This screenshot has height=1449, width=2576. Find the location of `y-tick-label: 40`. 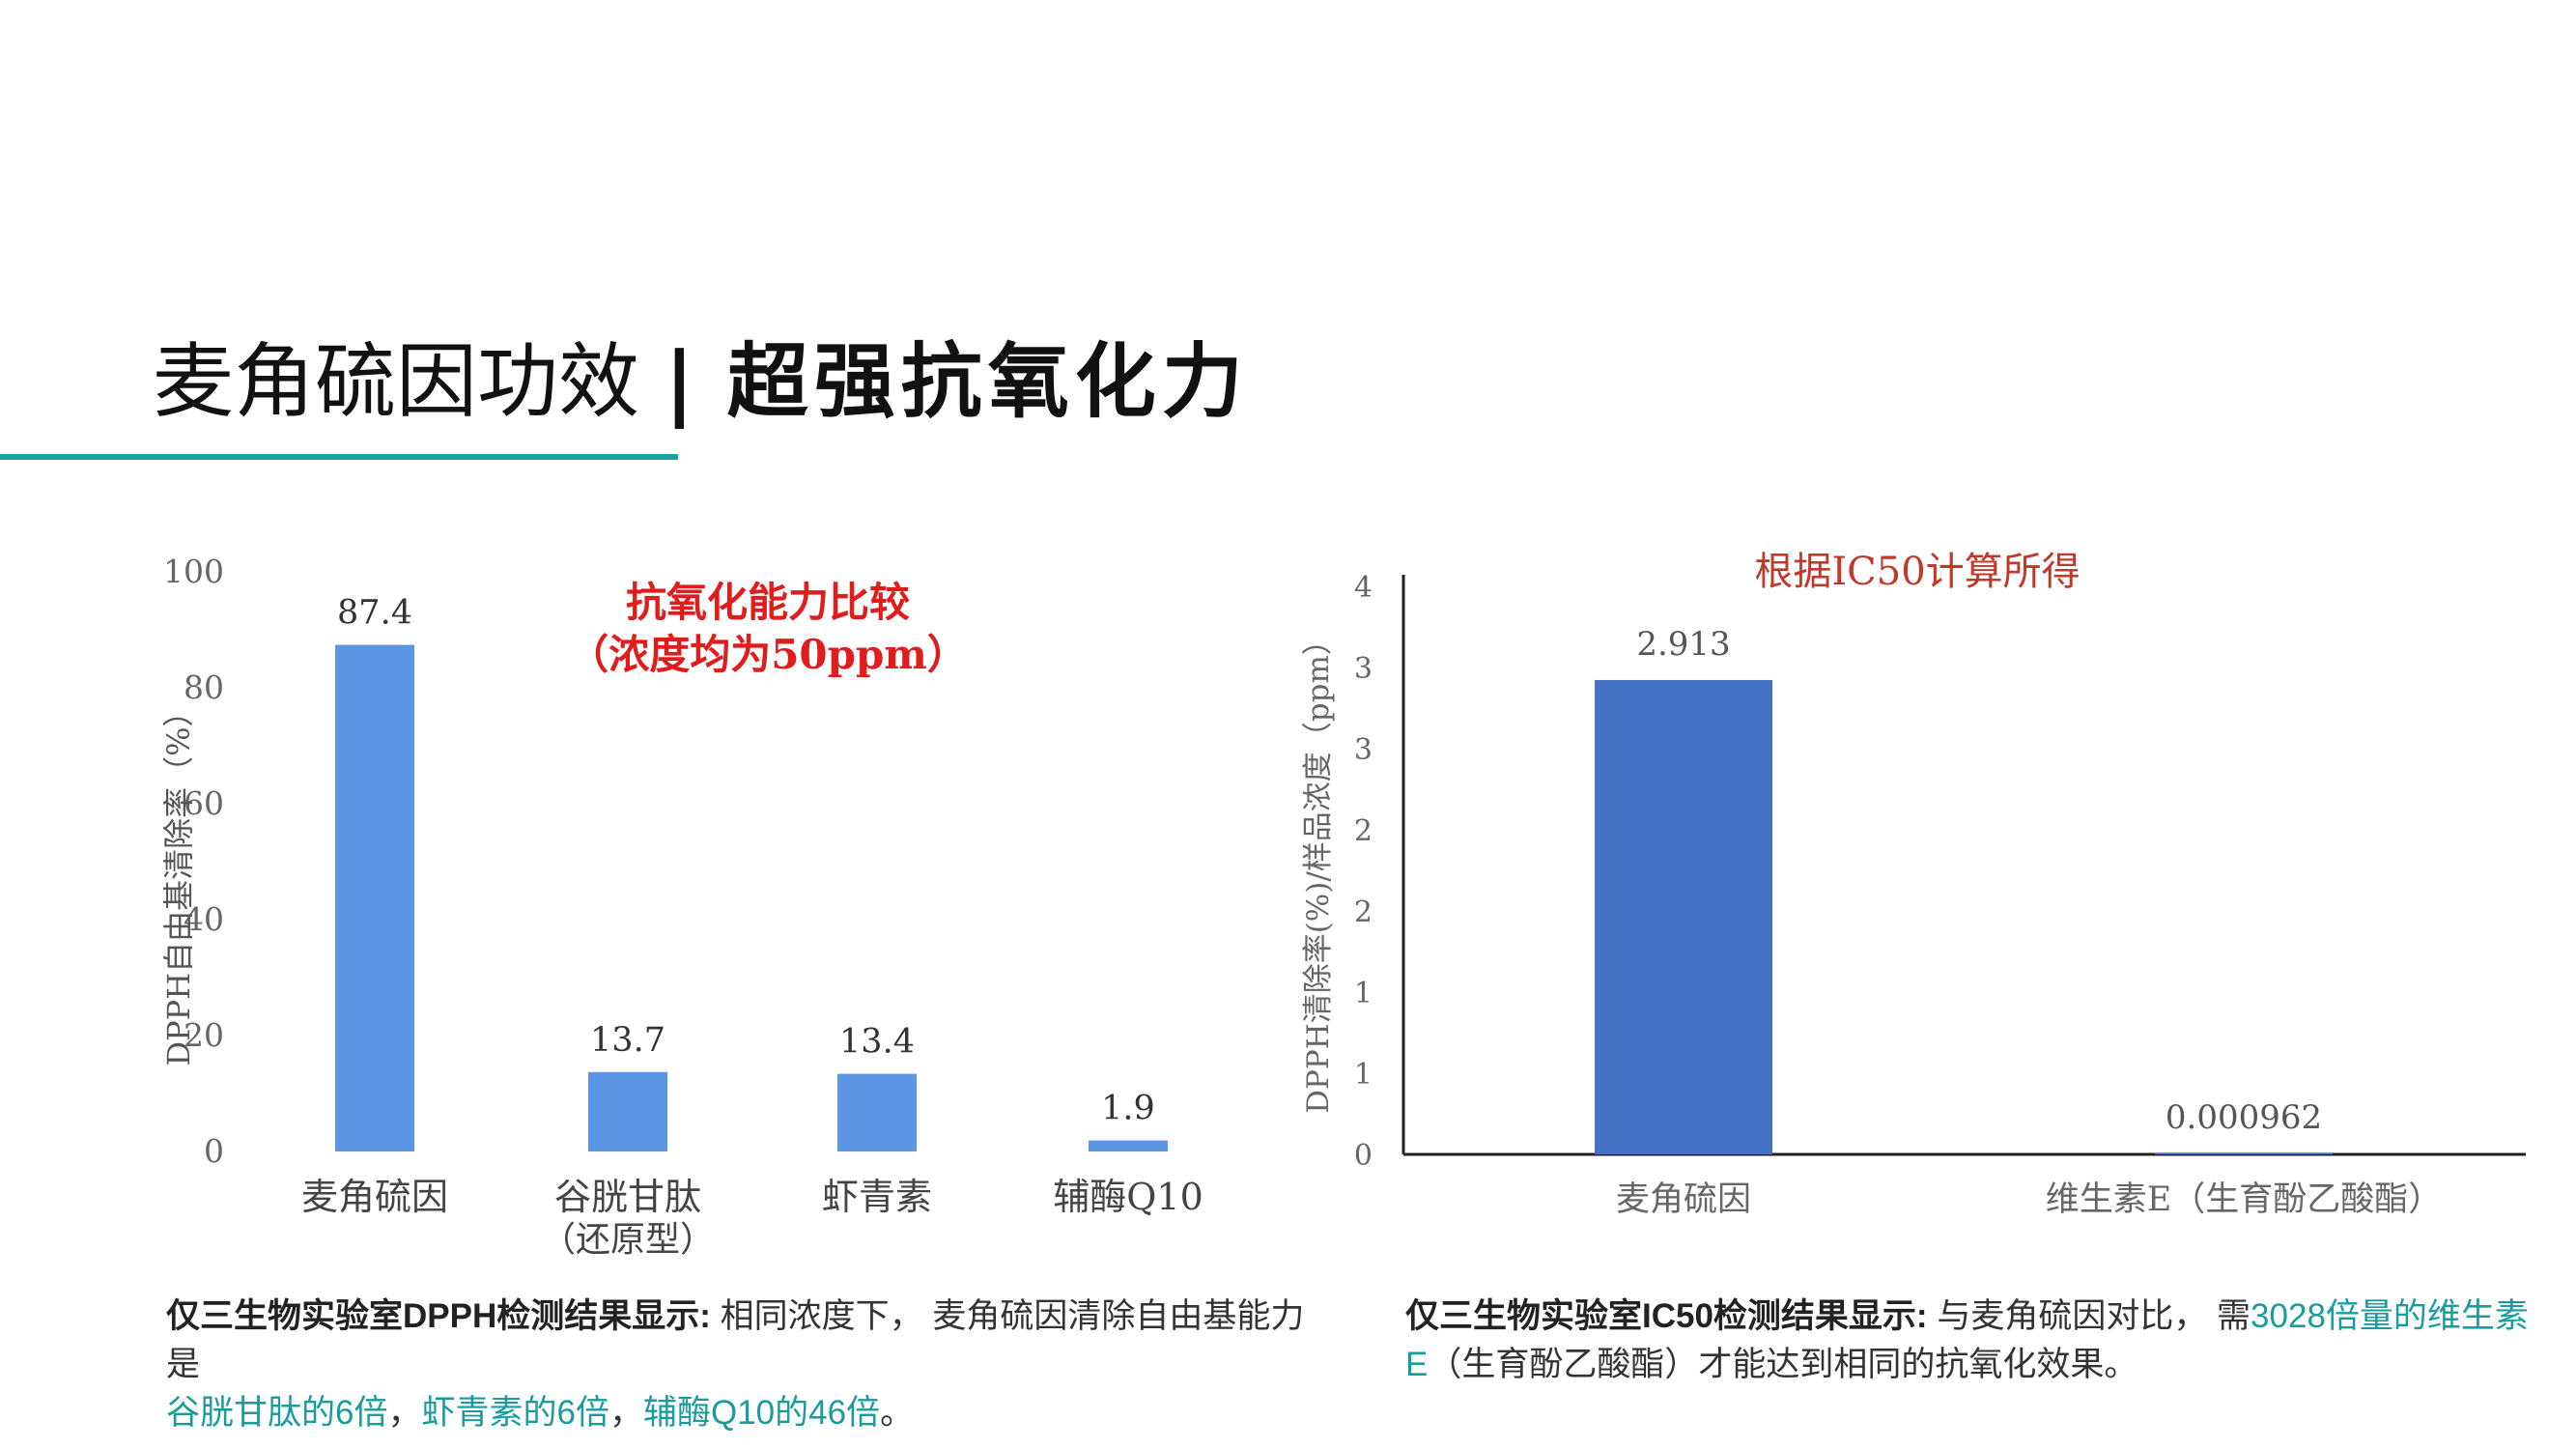

y-tick-label: 40 is located at coordinates (204, 919).